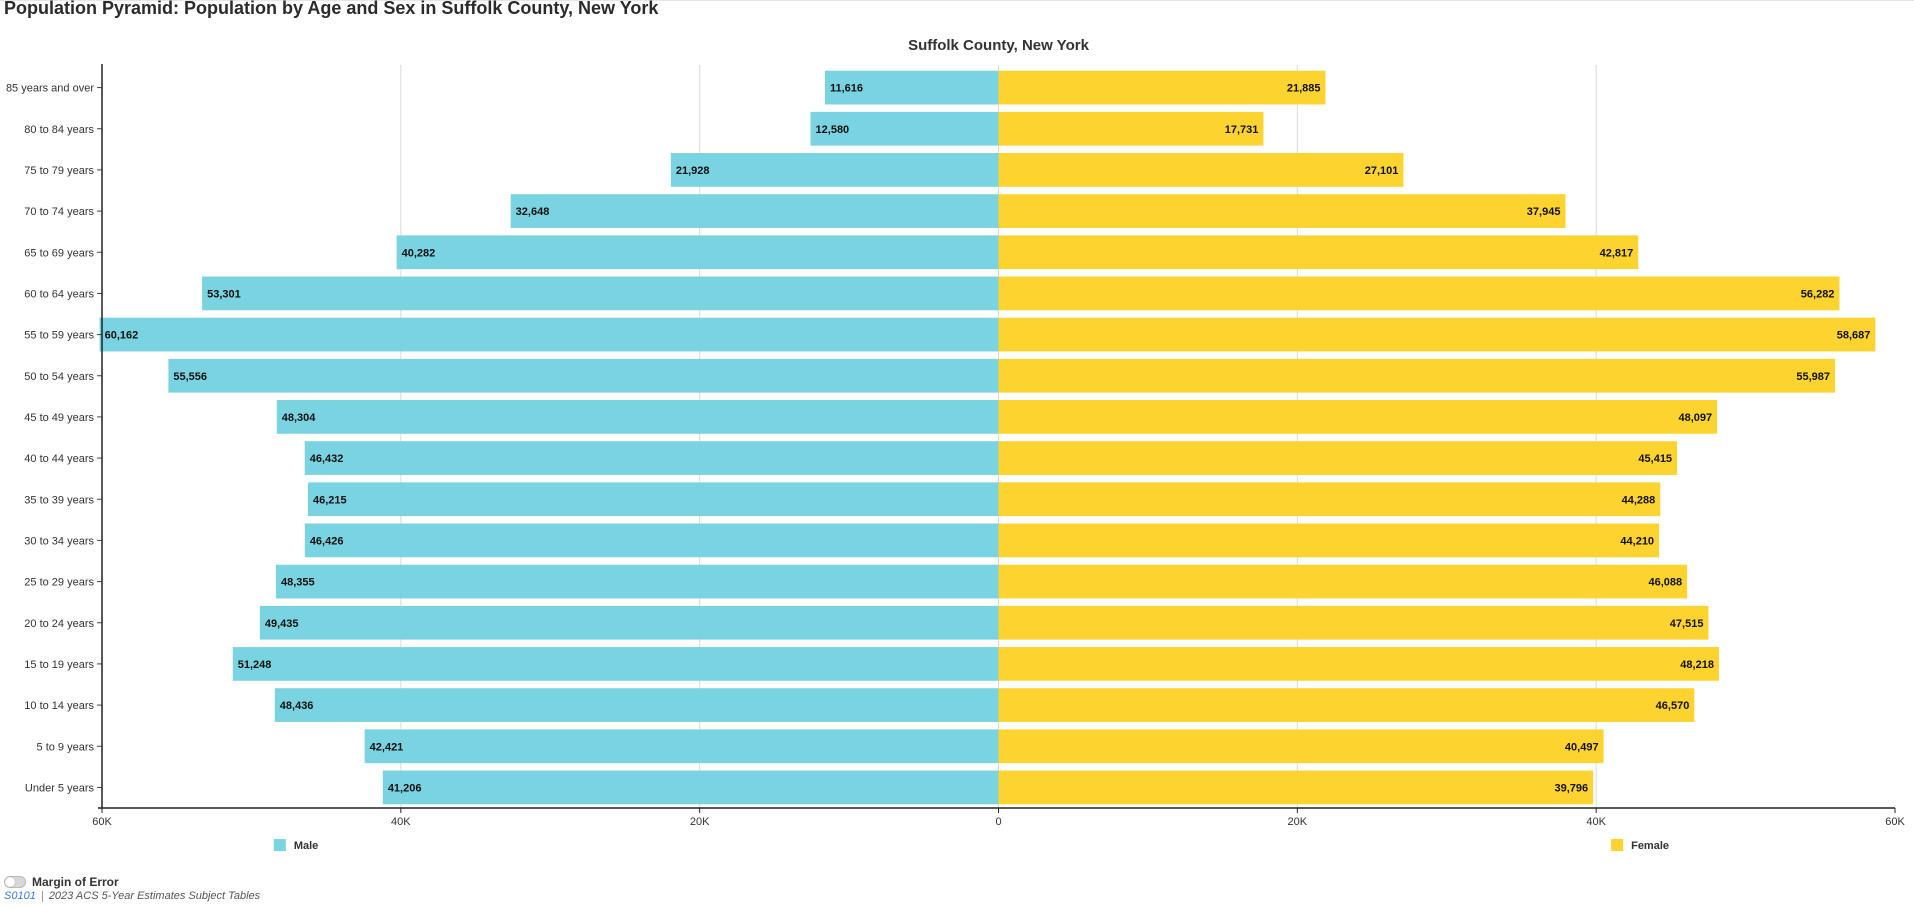 Image resolution: width=1914 pixels, height=911 pixels. What do you see at coordinates (998, 822) in the screenshot?
I see `x-tick-label-3: 0` at bounding box center [998, 822].